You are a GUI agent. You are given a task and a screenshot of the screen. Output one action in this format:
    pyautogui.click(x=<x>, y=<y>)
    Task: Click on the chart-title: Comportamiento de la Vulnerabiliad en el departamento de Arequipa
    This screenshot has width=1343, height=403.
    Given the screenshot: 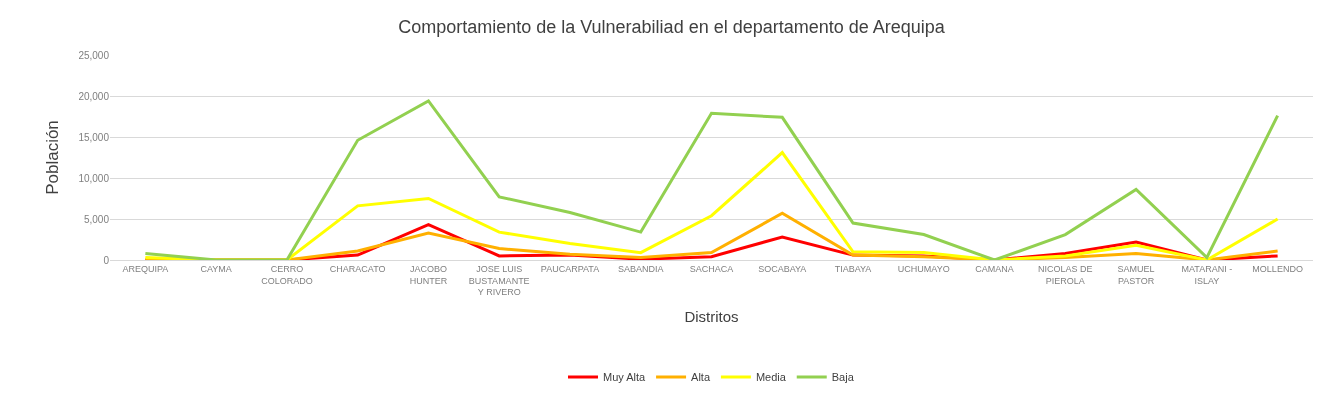 What is the action you would take?
    pyautogui.click(x=672, y=26)
    